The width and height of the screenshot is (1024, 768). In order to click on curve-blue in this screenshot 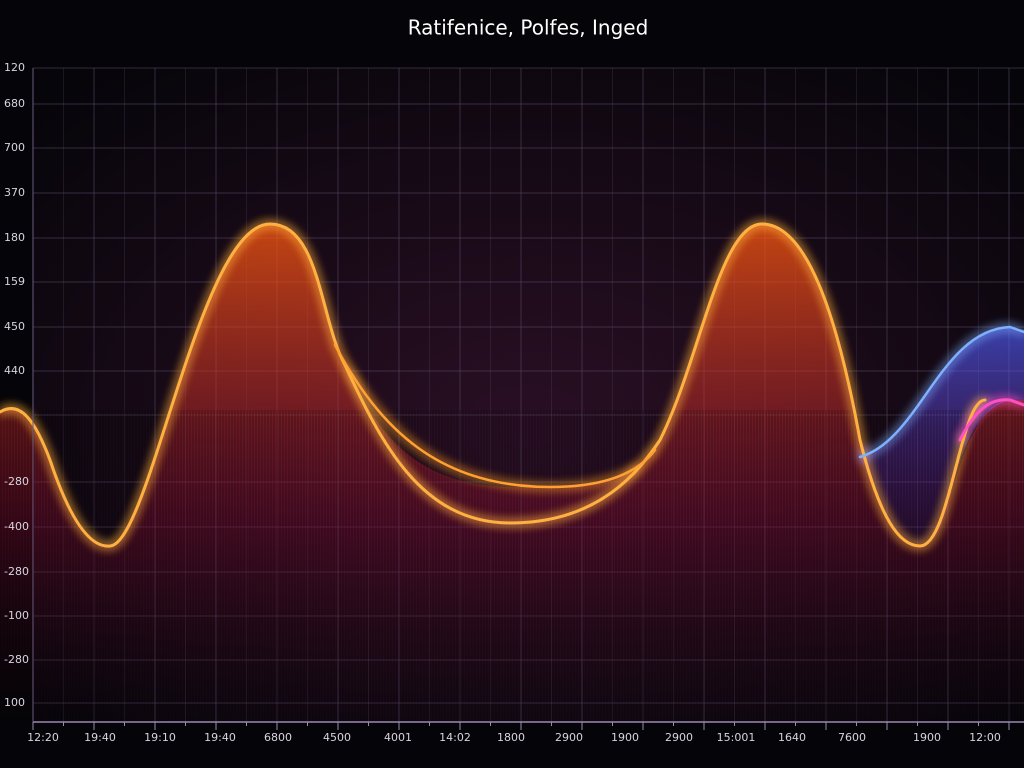, I will do `click(941, 392)`.